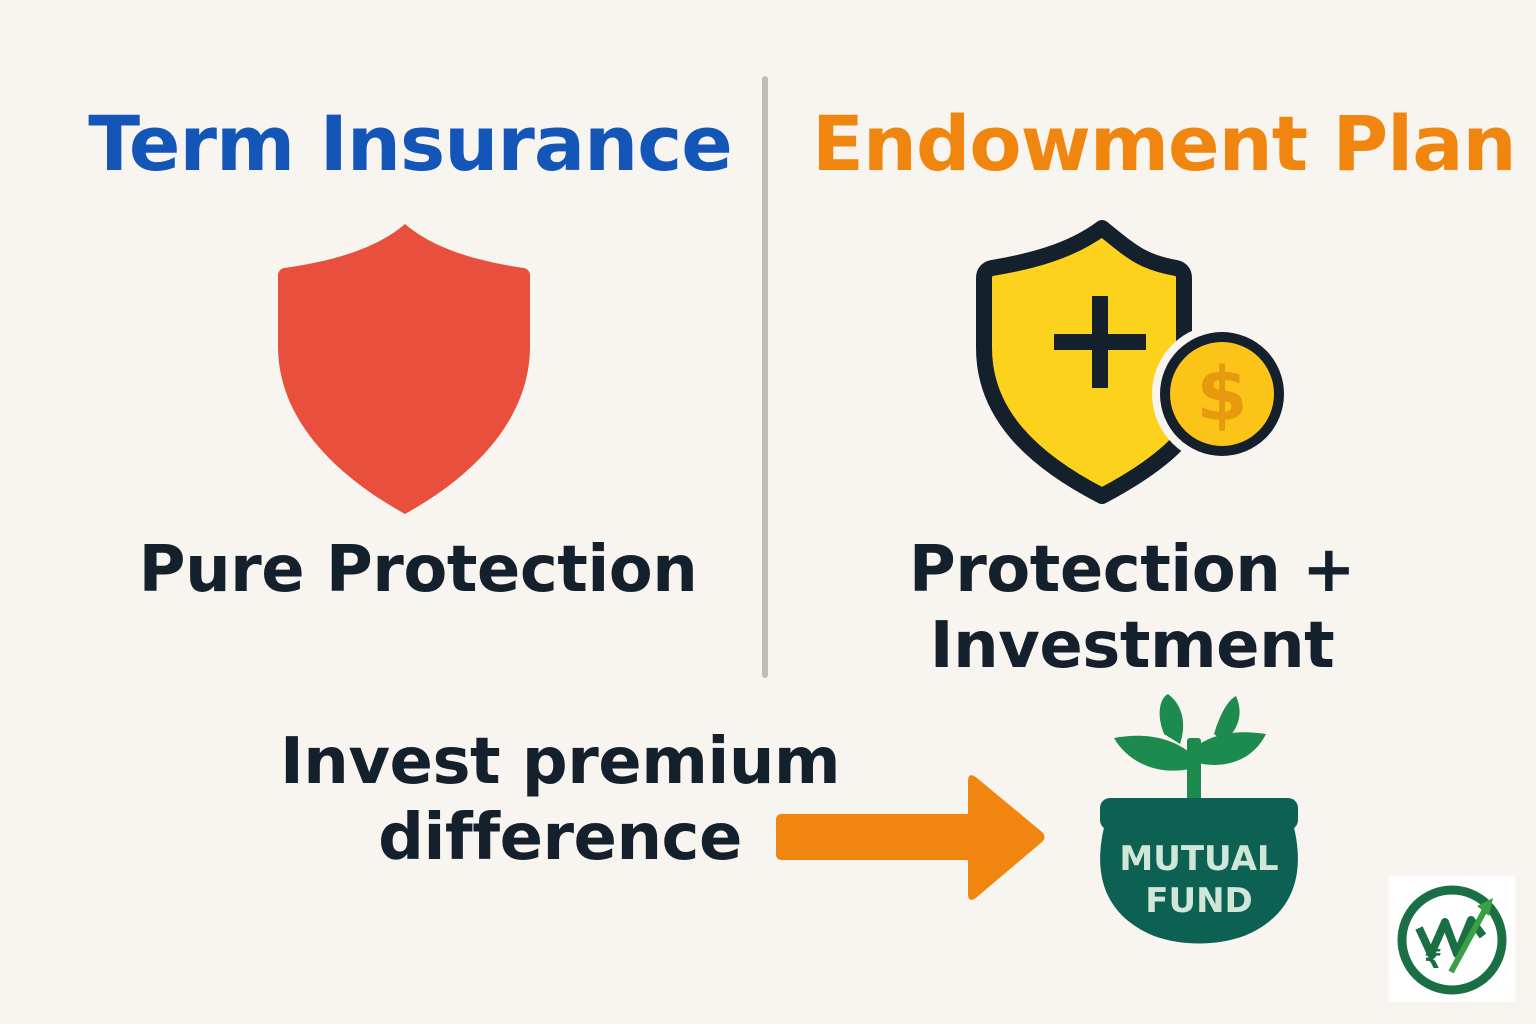 The height and width of the screenshot is (1024, 1536). Describe the element at coordinates (560, 800) in the screenshot. I see `invest-premium-difference-label: Invest premium difference` at that location.